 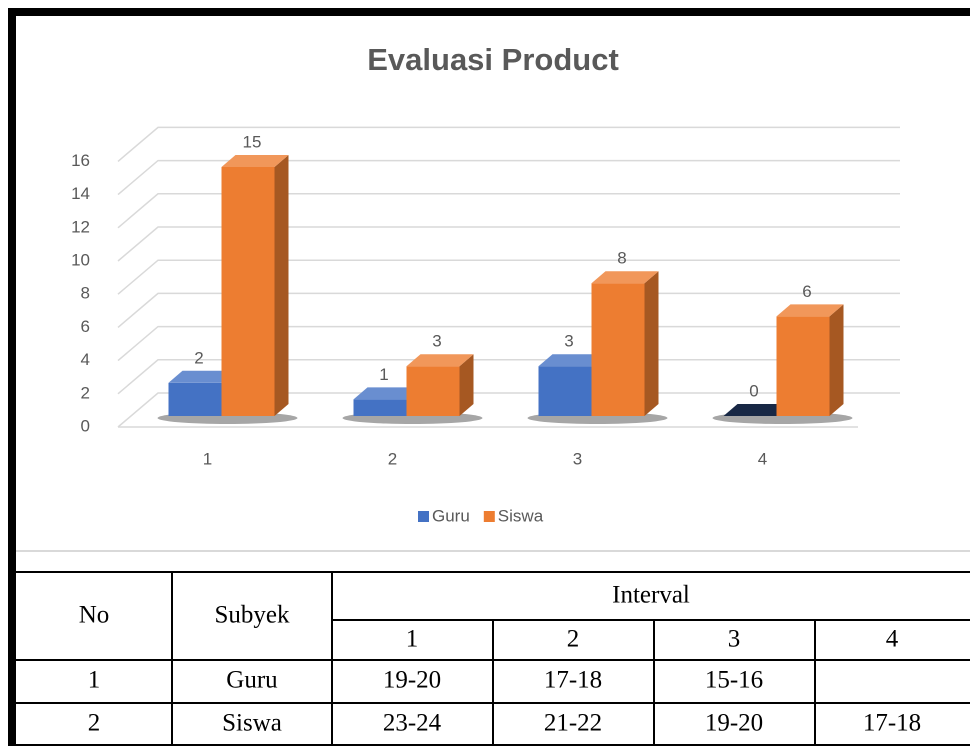 What do you see at coordinates (412, 639) in the screenshot?
I see `table-header: 1` at bounding box center [412, 639].